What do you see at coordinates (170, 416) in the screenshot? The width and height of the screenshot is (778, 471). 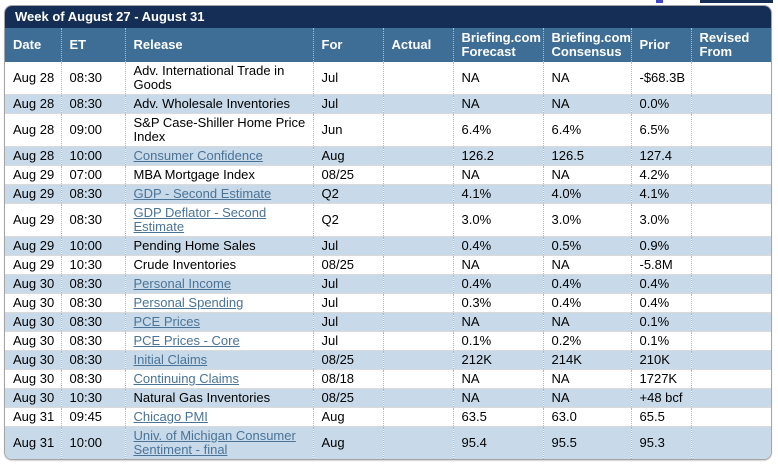 I see `release-link: Chicago PMI` at bounding box center [170, 416].